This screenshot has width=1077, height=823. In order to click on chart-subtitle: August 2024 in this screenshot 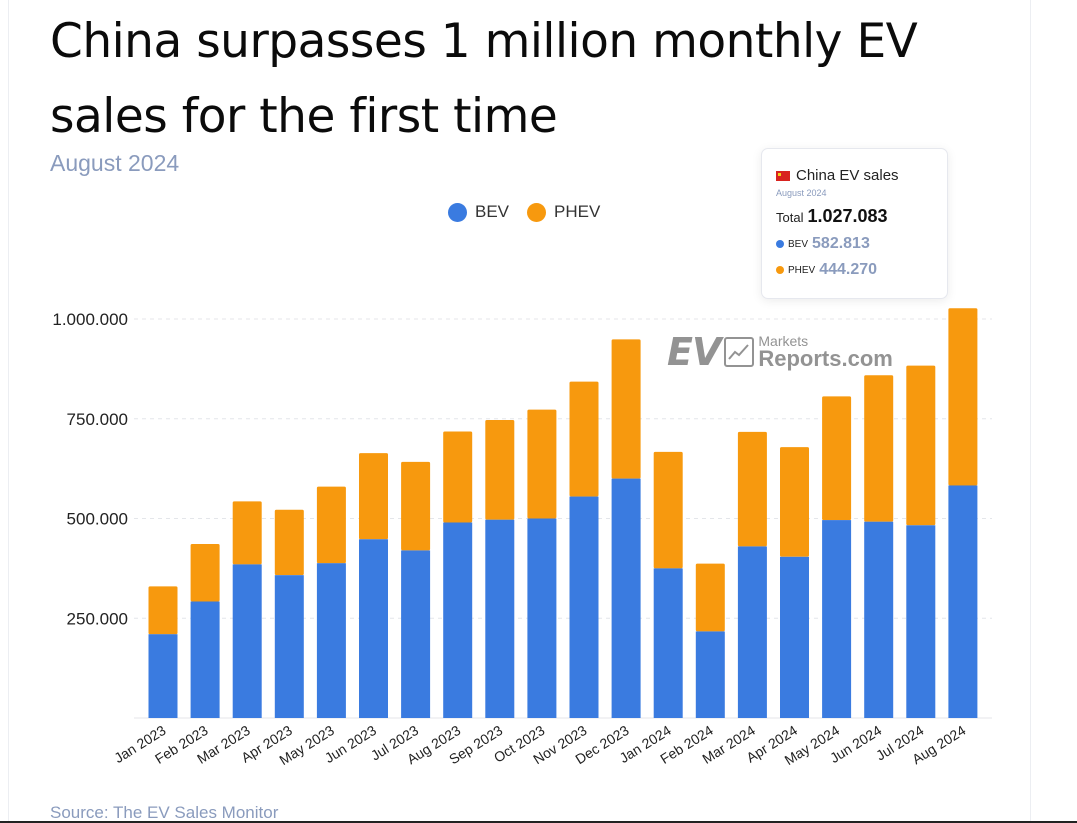, I will do `click(115, 163)`.